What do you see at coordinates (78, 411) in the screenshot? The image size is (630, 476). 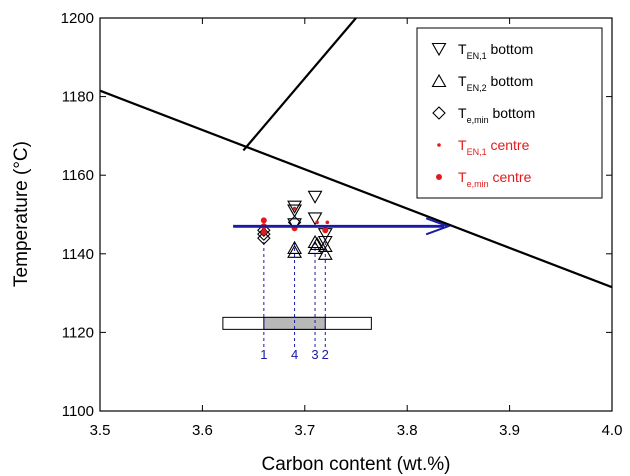 I see `y-tick-label: 1100` at bounding box center [78, 411].